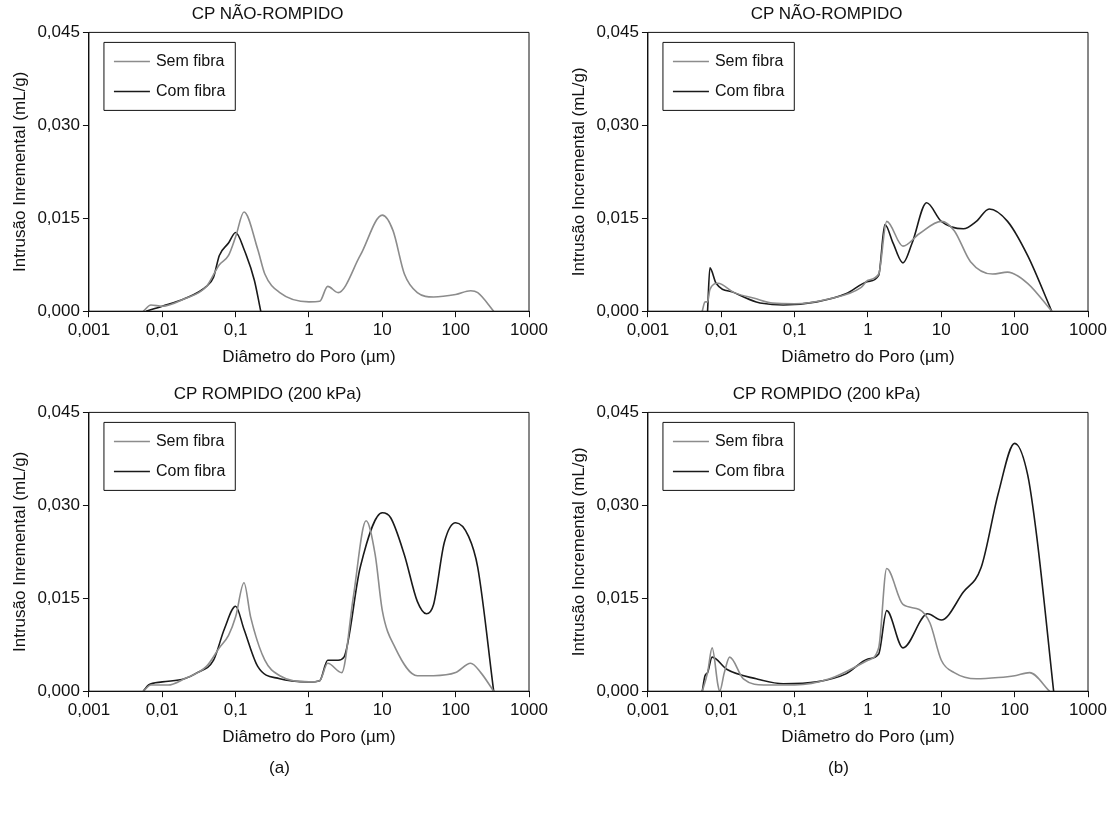 This screenshot has height=816, width=1118. What do you see at coordinates (838, 768) in the screenshot?
I see `text: (b)` at bounding box center [838, 768].